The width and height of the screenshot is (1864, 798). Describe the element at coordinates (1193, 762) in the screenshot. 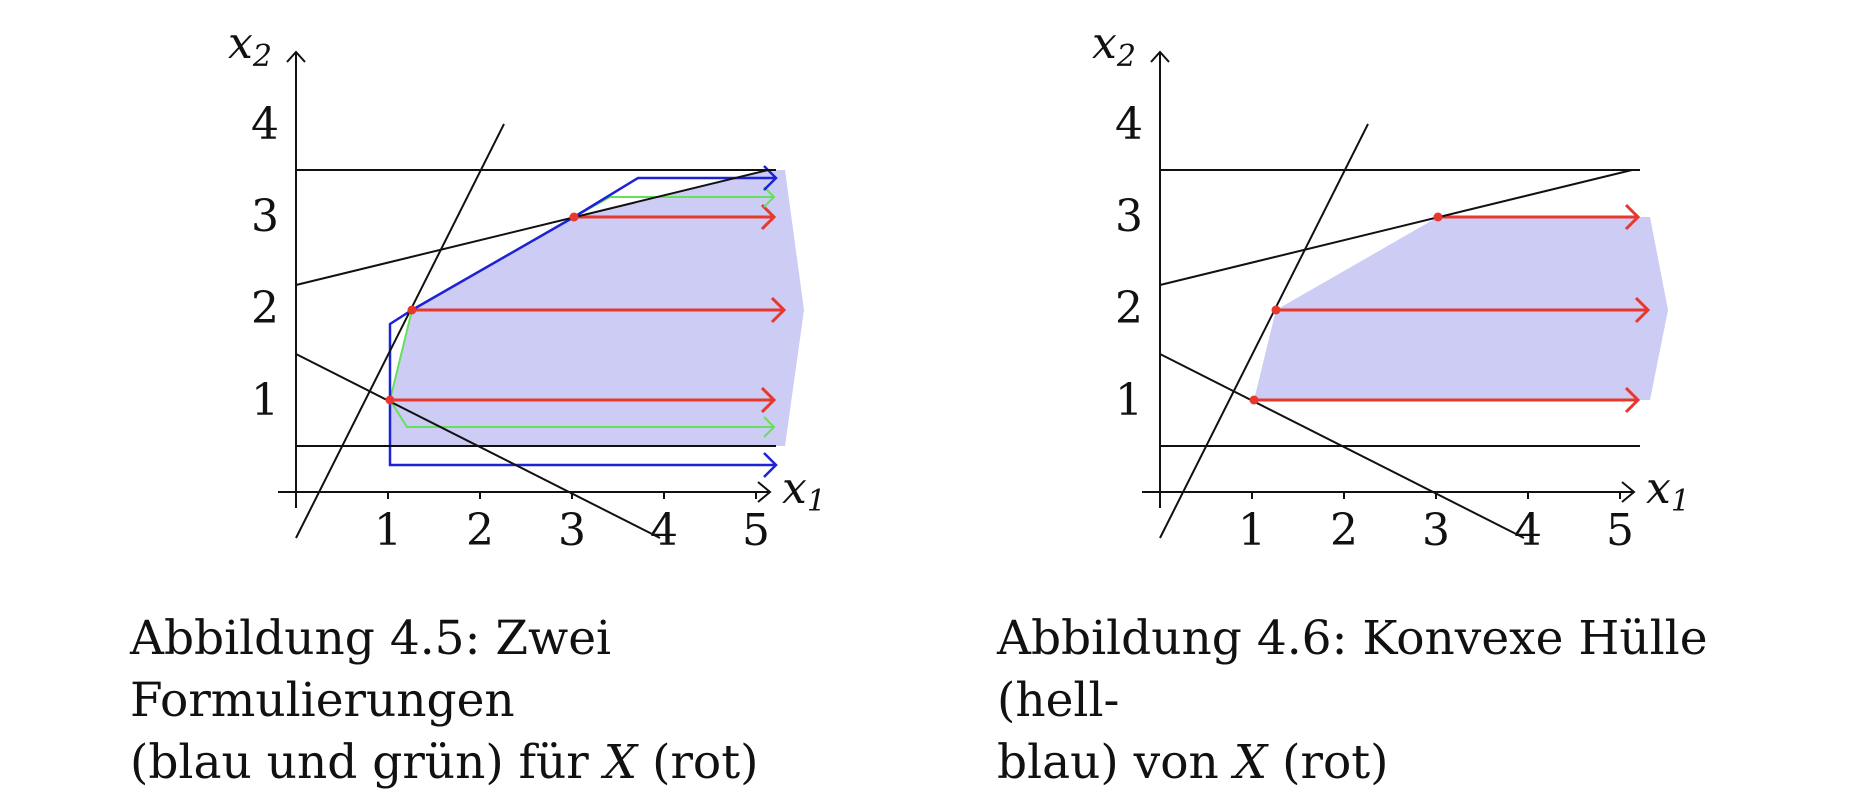

I see `caption-line: blau) von X (rot)` at that location.